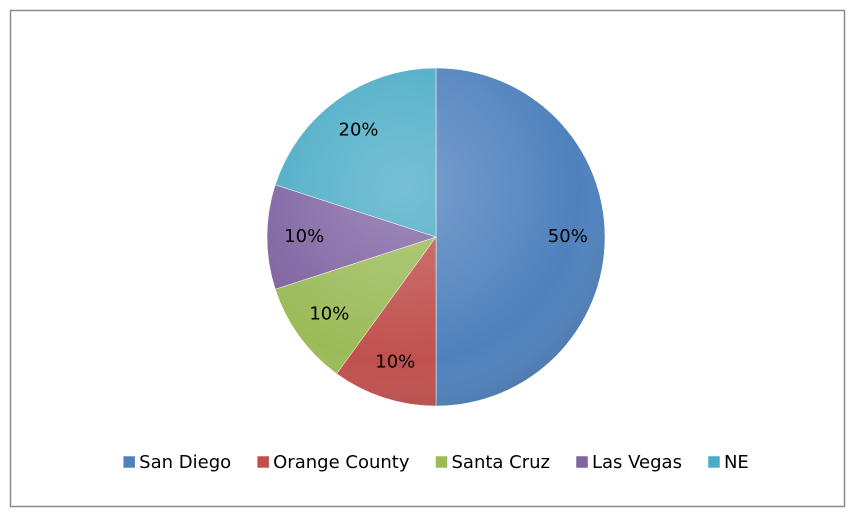 The width and height of the screenshot is (852, 519). I want to click on legend-label: Las Vegas, so click(637, 462).